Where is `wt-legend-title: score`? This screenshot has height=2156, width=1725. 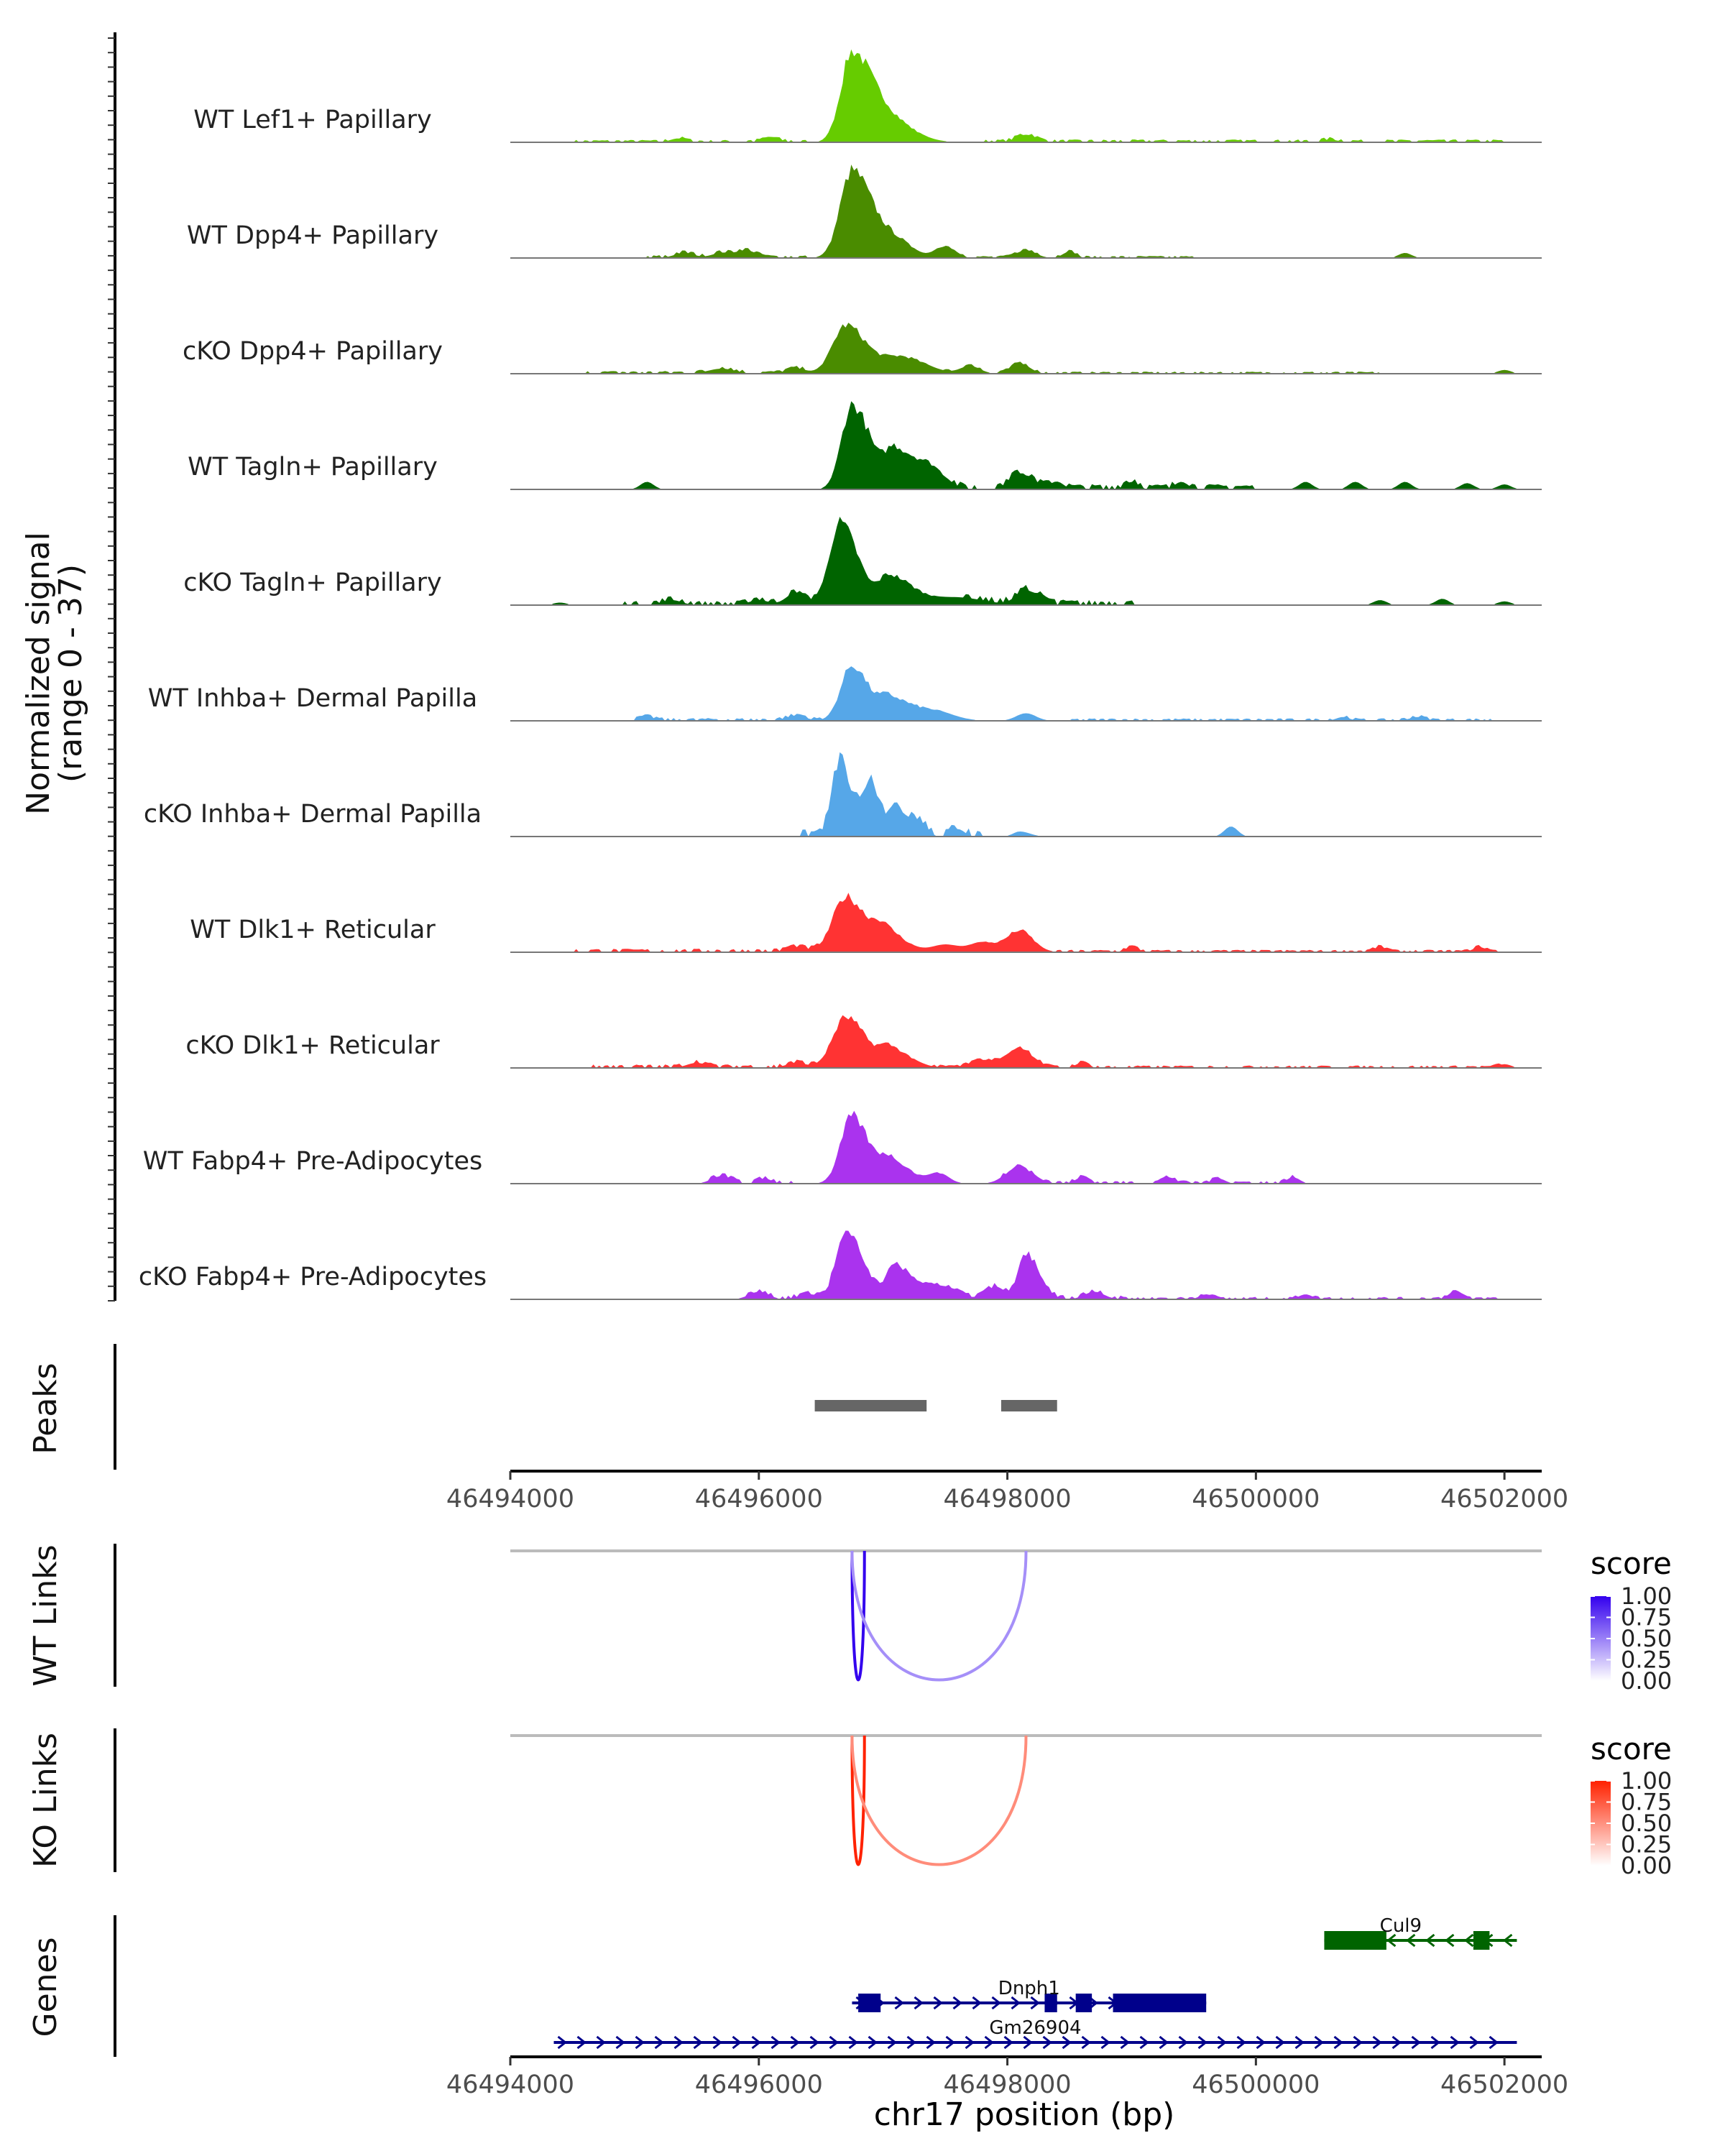
wt-legend-title: score is located at coordinates (1631, 1564).